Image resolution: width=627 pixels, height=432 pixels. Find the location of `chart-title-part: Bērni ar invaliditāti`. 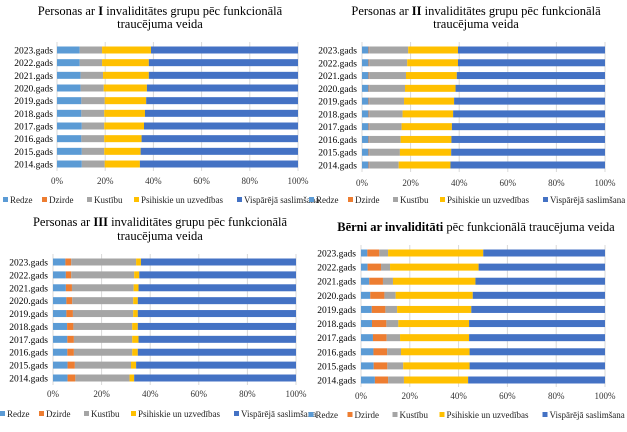

chart-title-part: Bērni ar invaliditāti is located at coordinates (390, 227).